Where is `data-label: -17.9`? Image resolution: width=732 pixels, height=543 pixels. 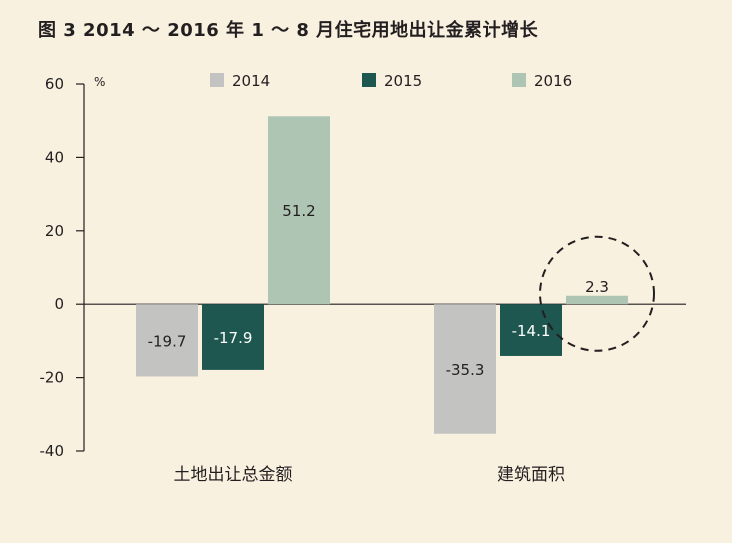 data-label: -17.9 is located at coordinates (233, 338).